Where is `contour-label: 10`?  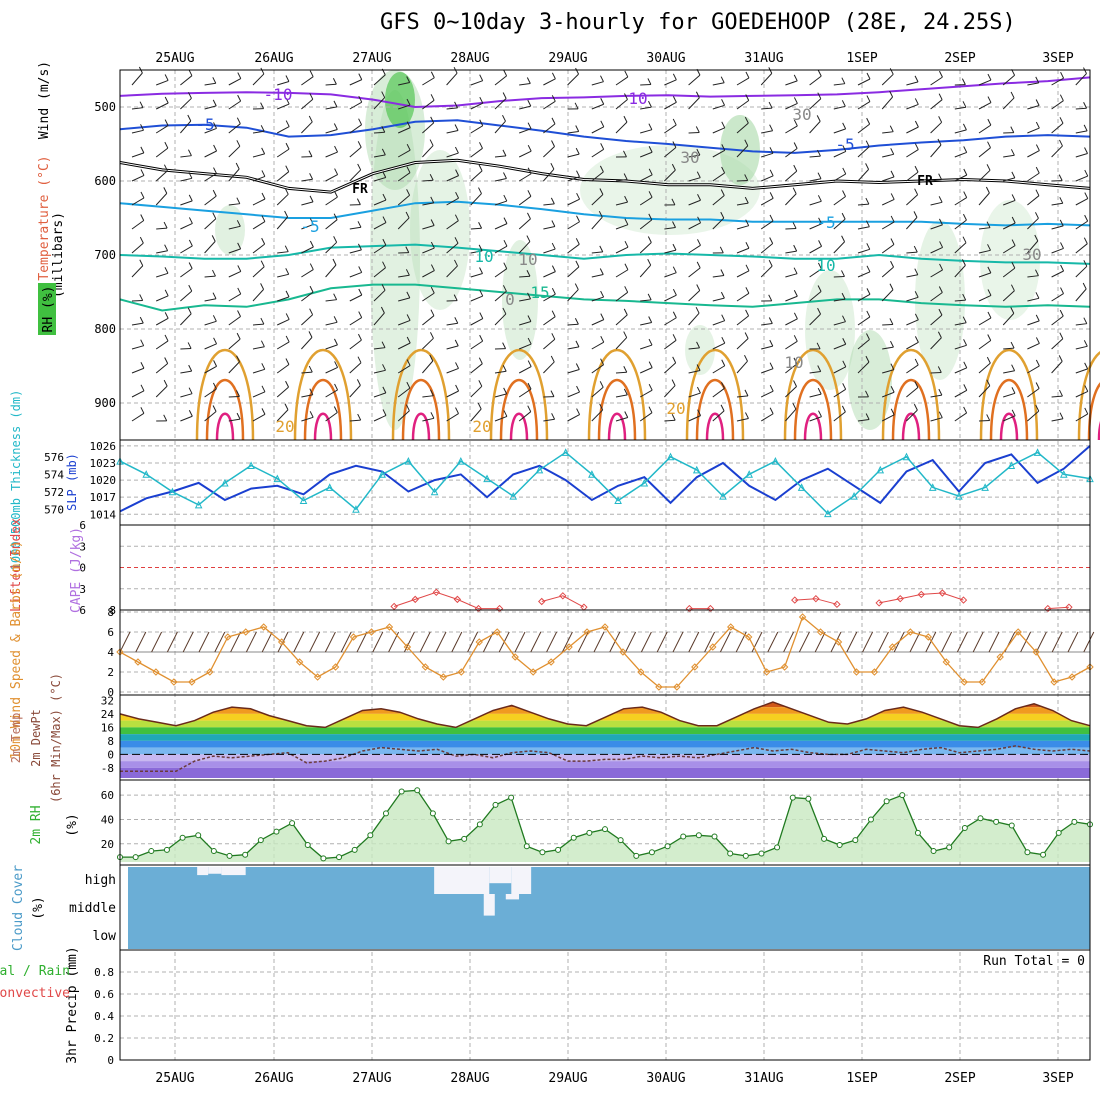 contour-label: 10 is located at coordinates (483, 256).